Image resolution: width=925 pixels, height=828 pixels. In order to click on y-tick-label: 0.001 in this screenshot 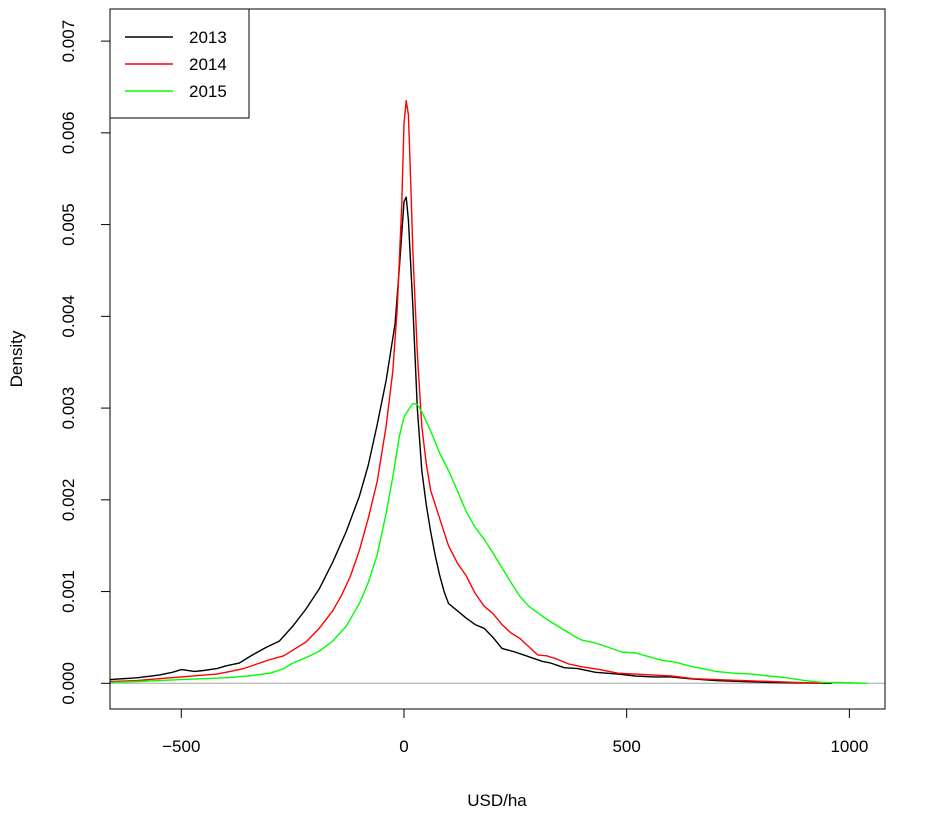, I will do `click(68, 591)`.